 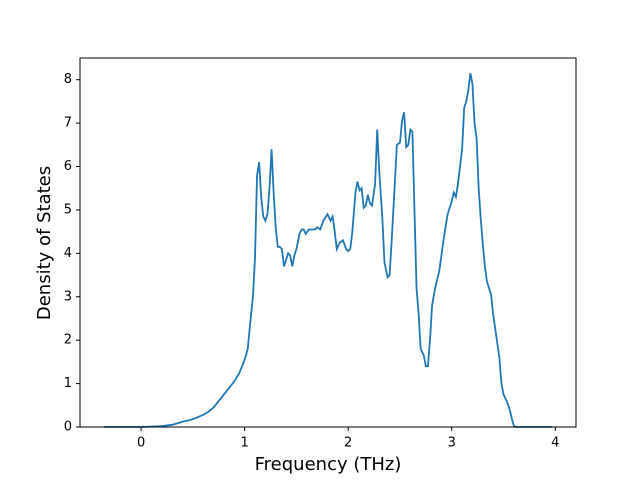 What do you see at coordinates (245, 443) in the screenshot?
I see `x-tick-label: 1` at bounding box center [245, 443].